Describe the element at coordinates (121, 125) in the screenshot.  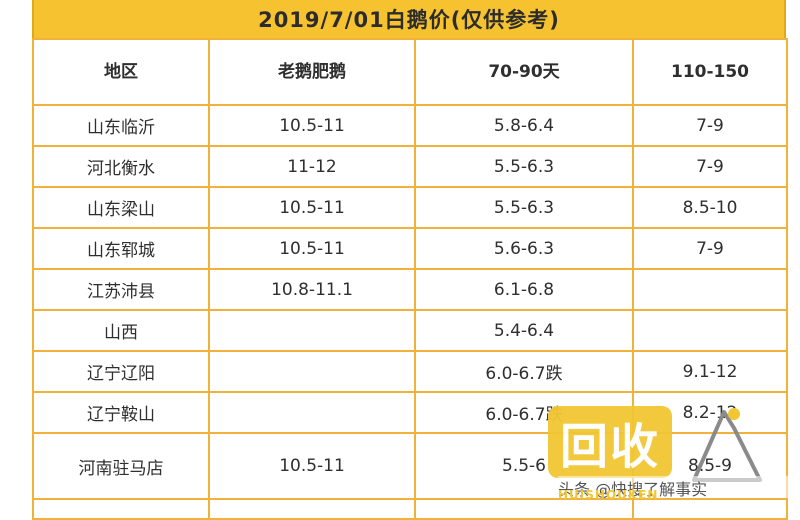
I see `cell-region: 山东临沂` at that location.